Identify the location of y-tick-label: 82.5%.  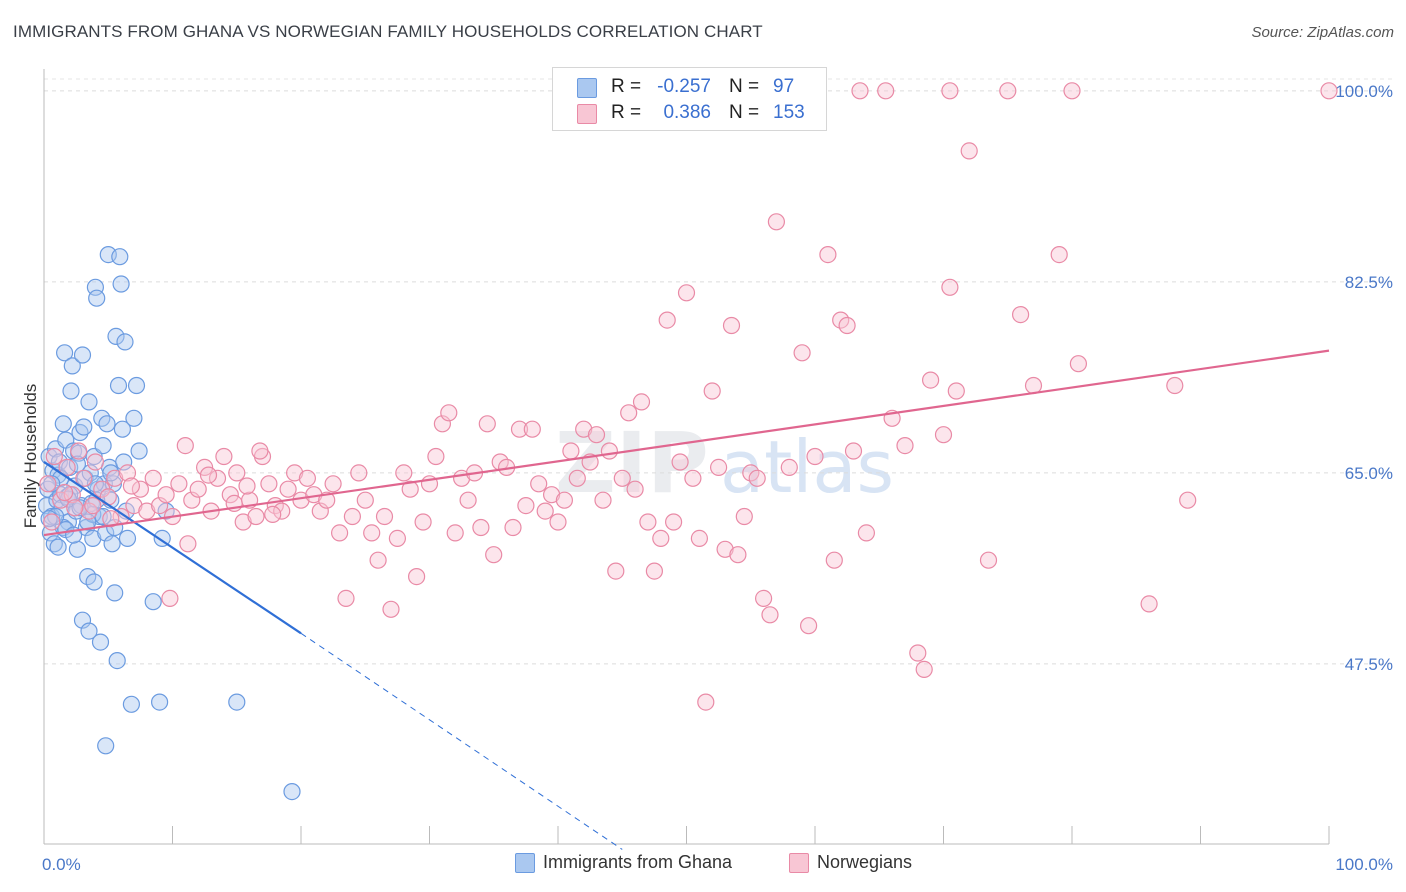
(1369, 282).